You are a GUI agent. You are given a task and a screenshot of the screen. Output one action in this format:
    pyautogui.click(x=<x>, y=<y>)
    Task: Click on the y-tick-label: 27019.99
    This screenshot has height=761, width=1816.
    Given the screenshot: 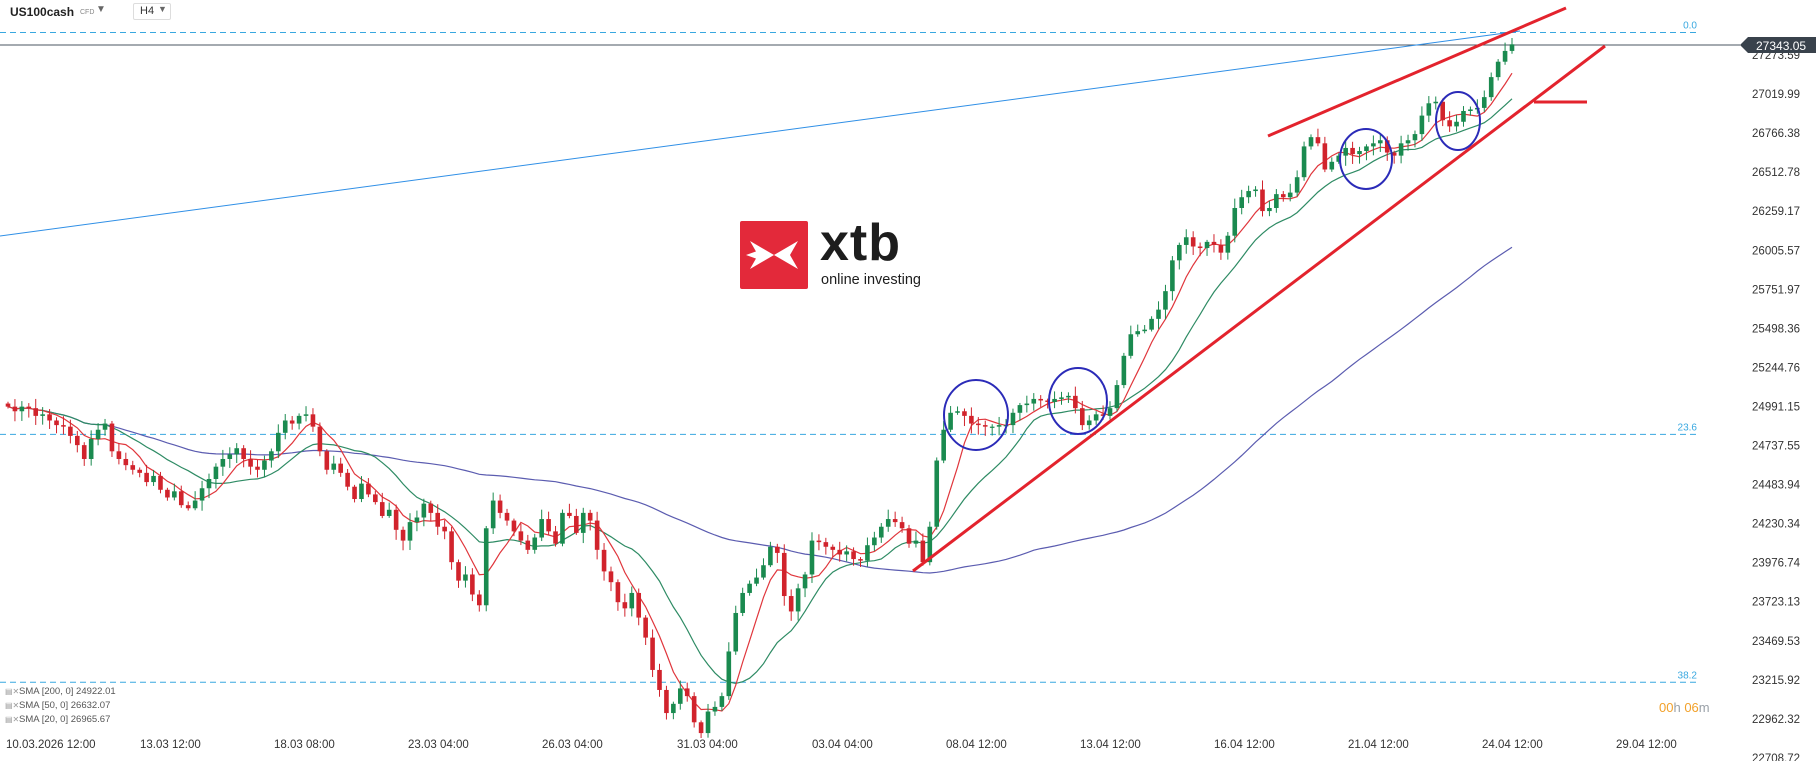 What is the action you would take?
    pyautogui.click(x=1776, y=95)
    